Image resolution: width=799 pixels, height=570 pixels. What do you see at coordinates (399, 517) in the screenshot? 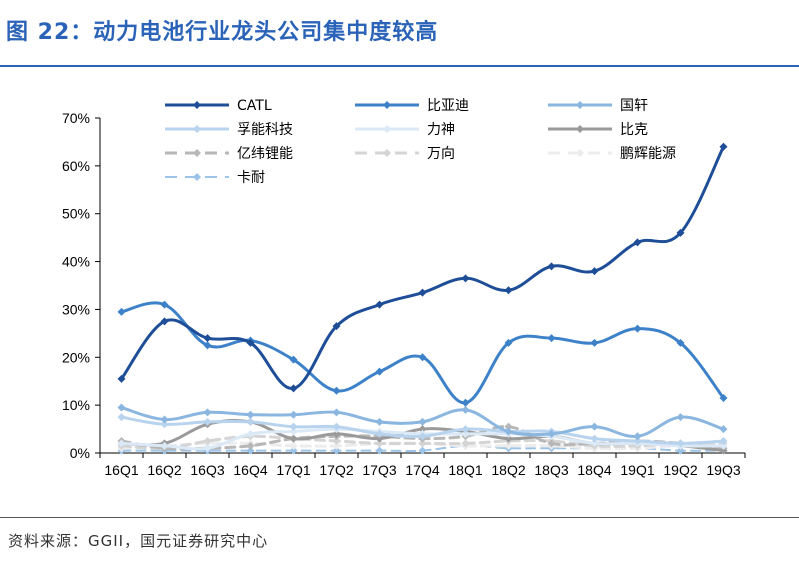
I see `footer-divider` at bounding box center [399, 517].